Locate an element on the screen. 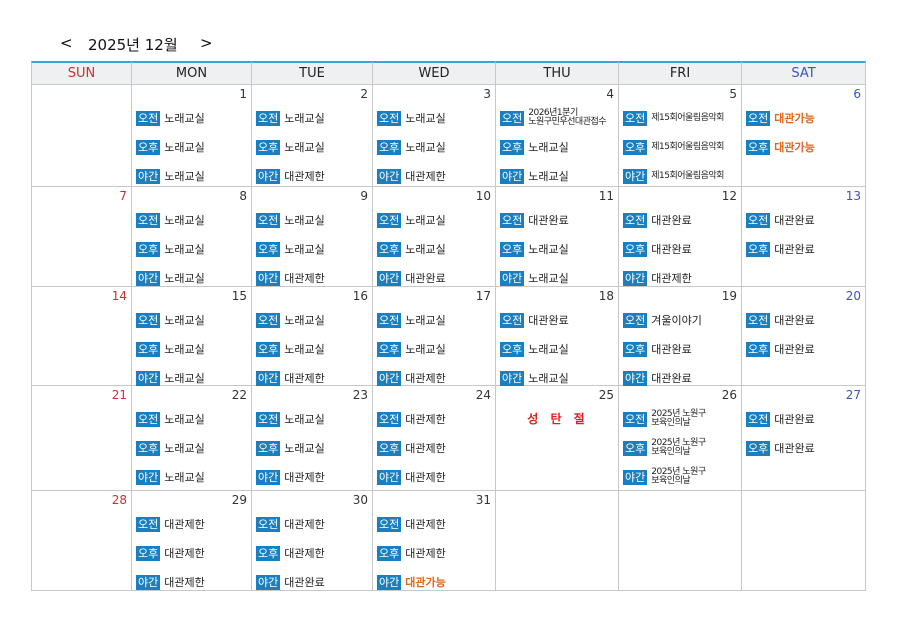 The image size is (900, 636). prev-month: < is located at coordinates (66, 43).